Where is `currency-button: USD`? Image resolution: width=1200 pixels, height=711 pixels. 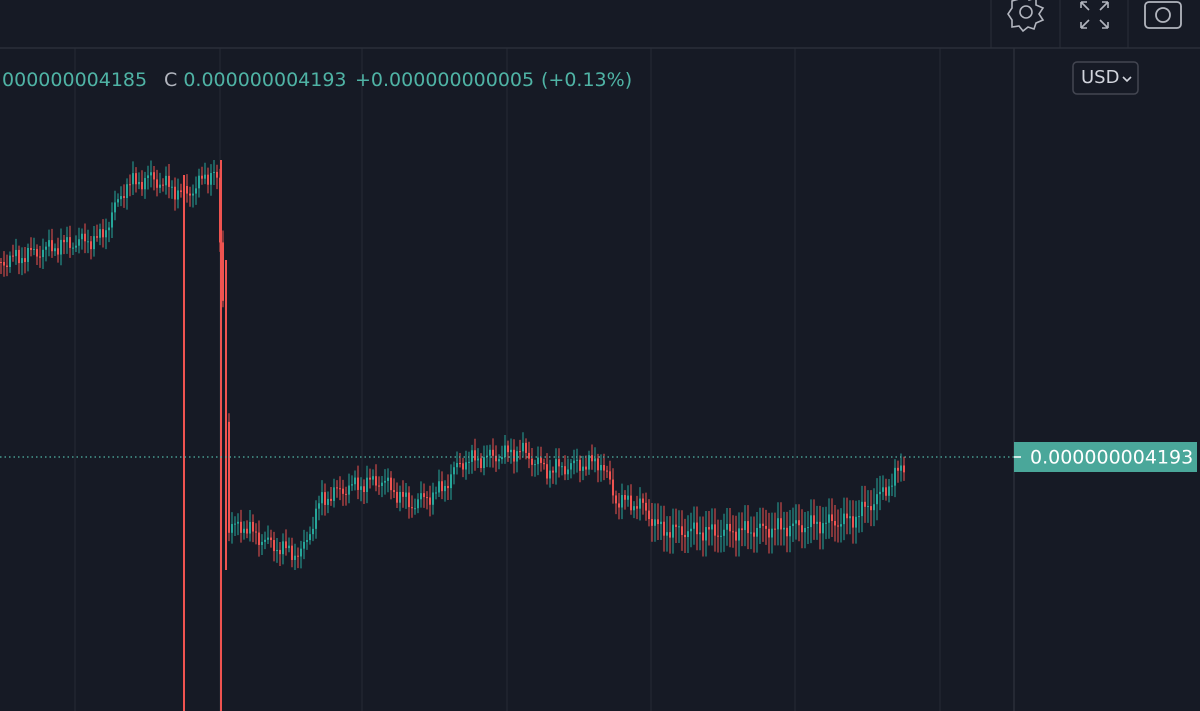
currency-button: USD is located at coordinates (1105, 78).